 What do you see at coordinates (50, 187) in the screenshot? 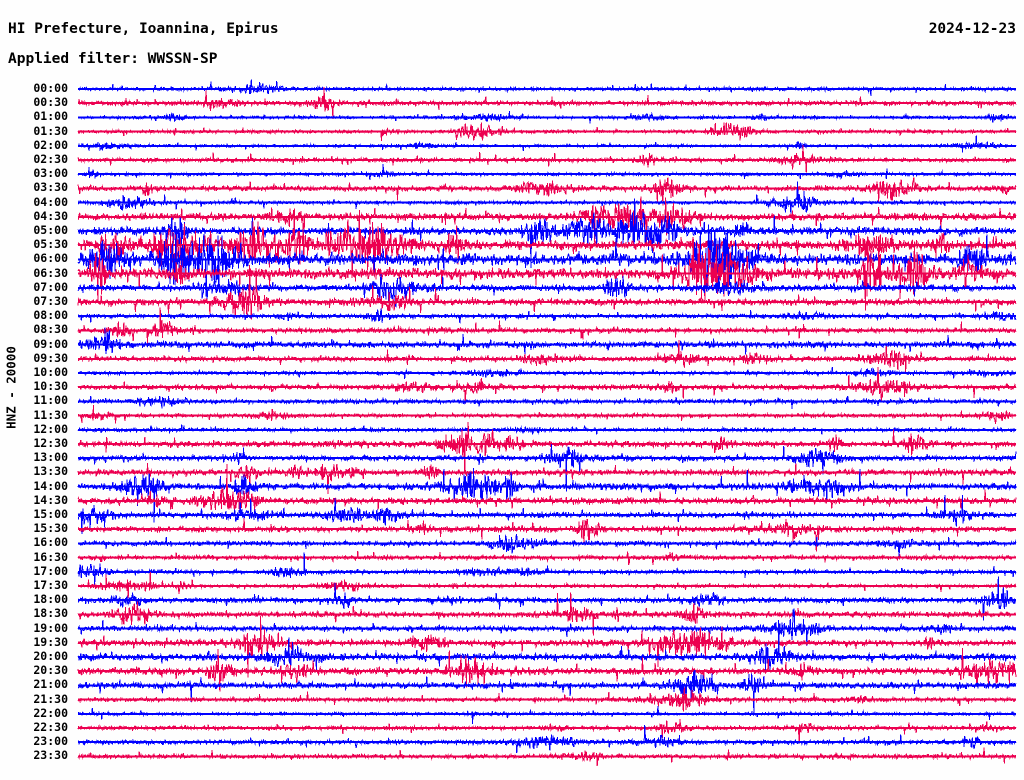
I see `time-tick-label: 03:30` at bounding box center [50, 187].